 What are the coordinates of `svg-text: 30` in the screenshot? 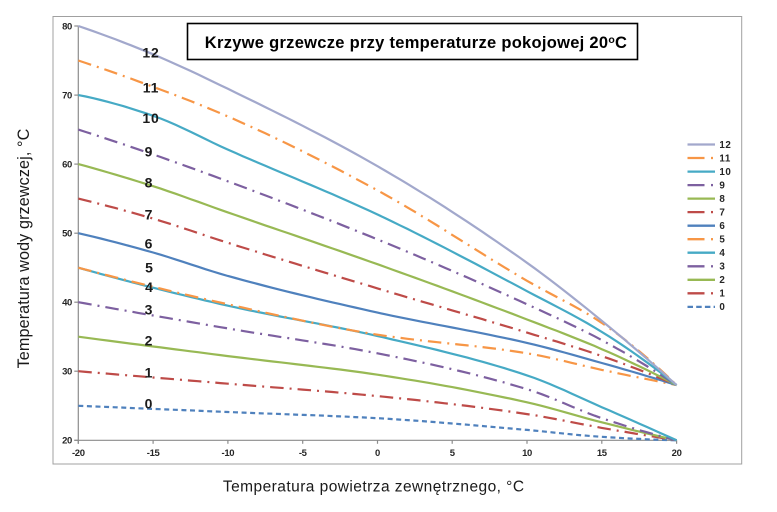 It's located at (67, 372).